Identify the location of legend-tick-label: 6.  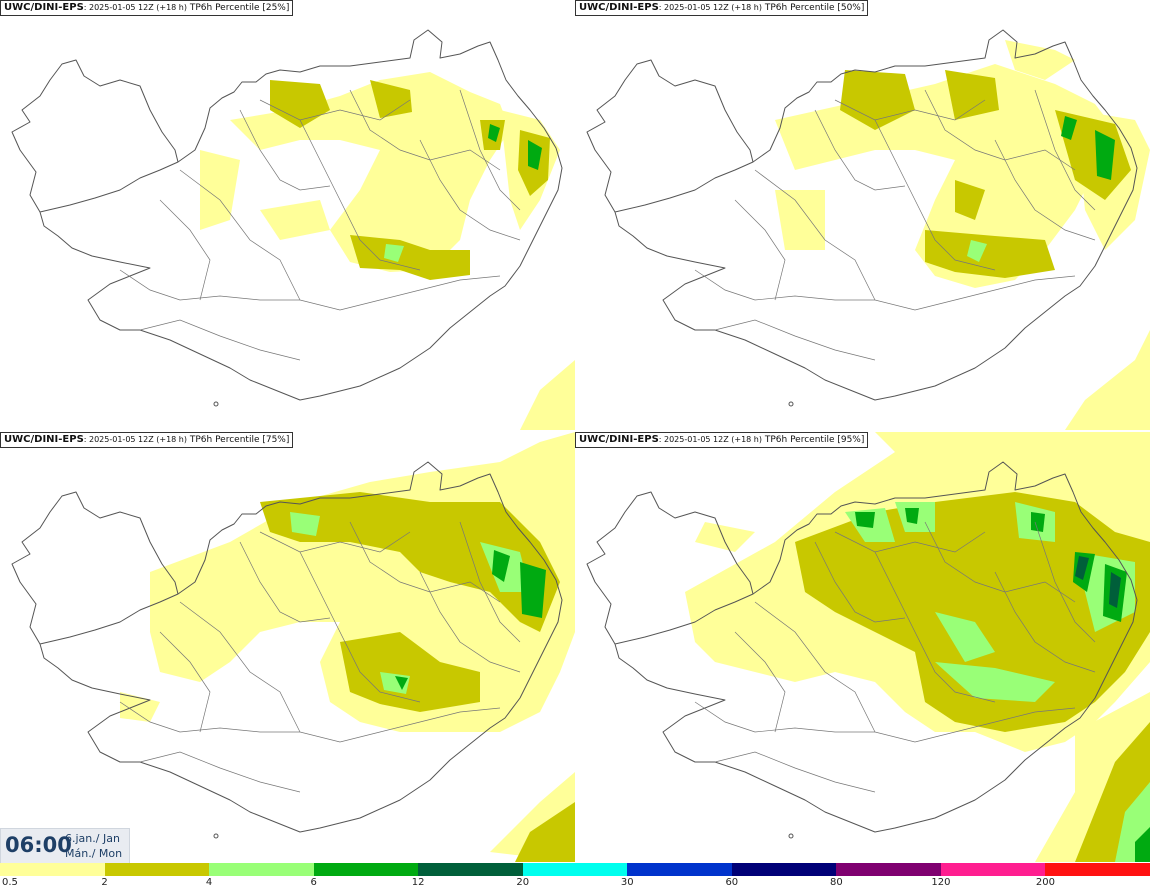
(313, 882).